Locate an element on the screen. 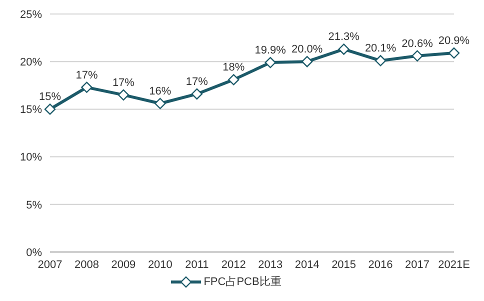  data-label: 20.6% is located at coordinates (418, 44).